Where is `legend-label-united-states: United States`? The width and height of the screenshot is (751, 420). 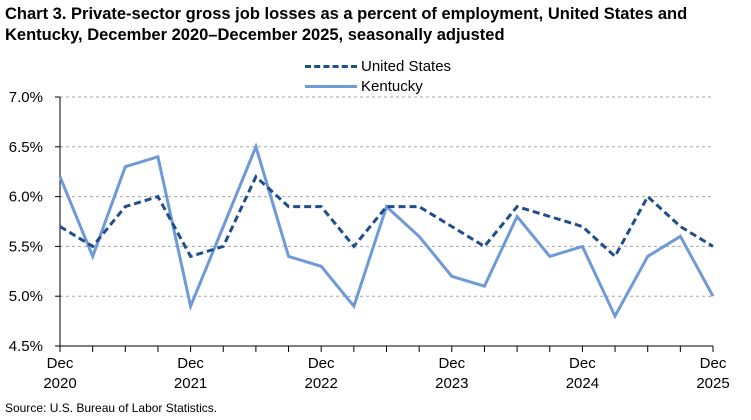 legend-label-united-states: United States is located at coordinates (406, 66).